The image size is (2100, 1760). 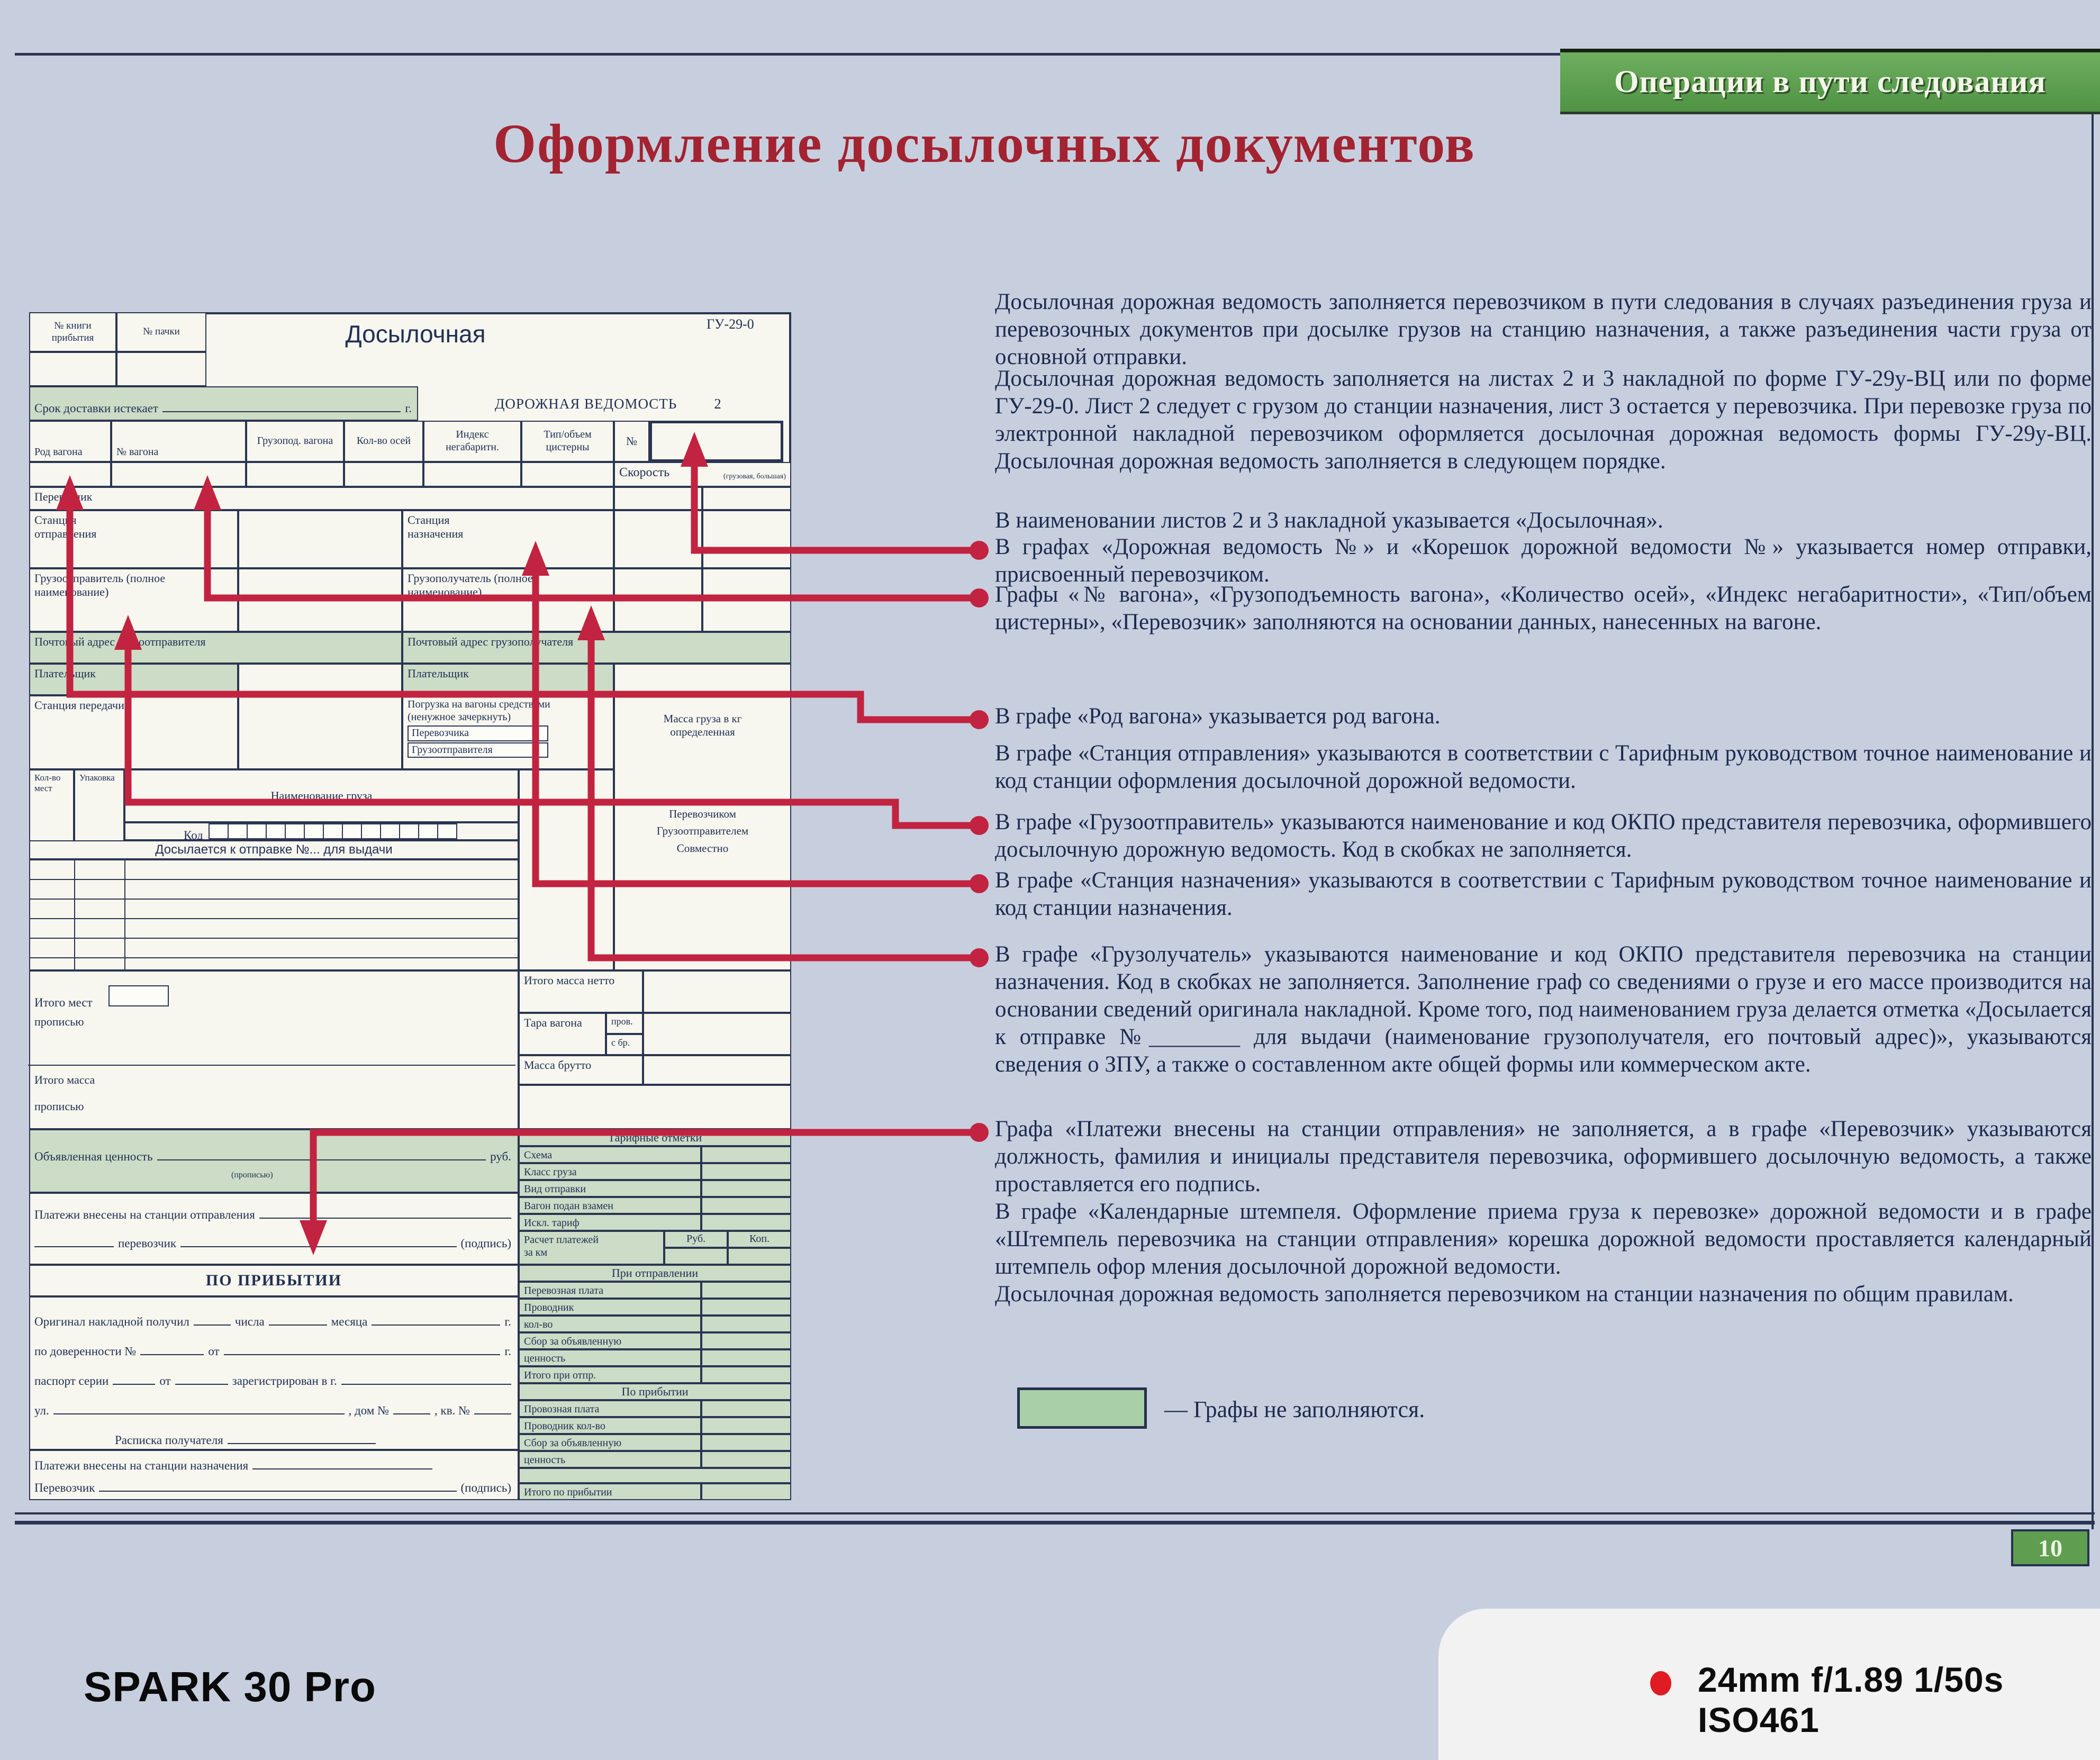 I want to click on form-dep-station-label: Станция отправления, so click(x=65, y=527).